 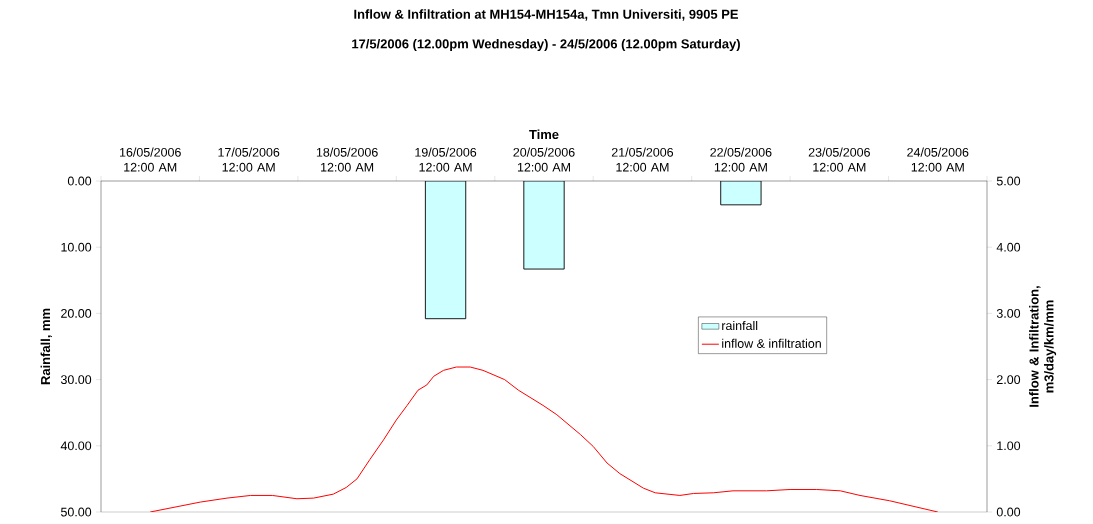 I want to click on y2-tick-label: 4.00, so click(x=1008, y=247).